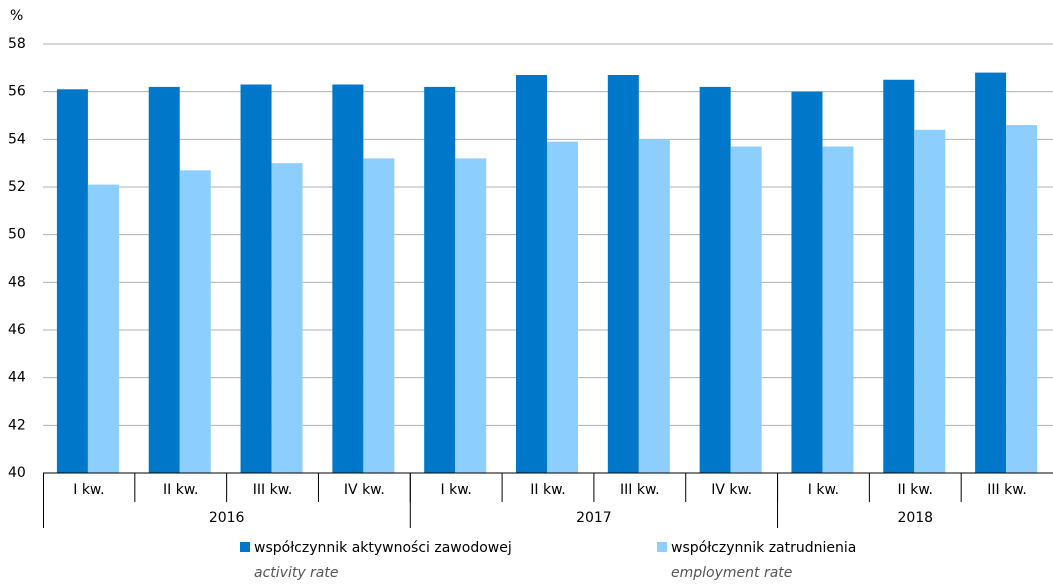 The height and width of the screenshot is (584, 1053). Describe the element at coordinates (915, 518) in the screenshot. I see `group-label: 2018` at that location.